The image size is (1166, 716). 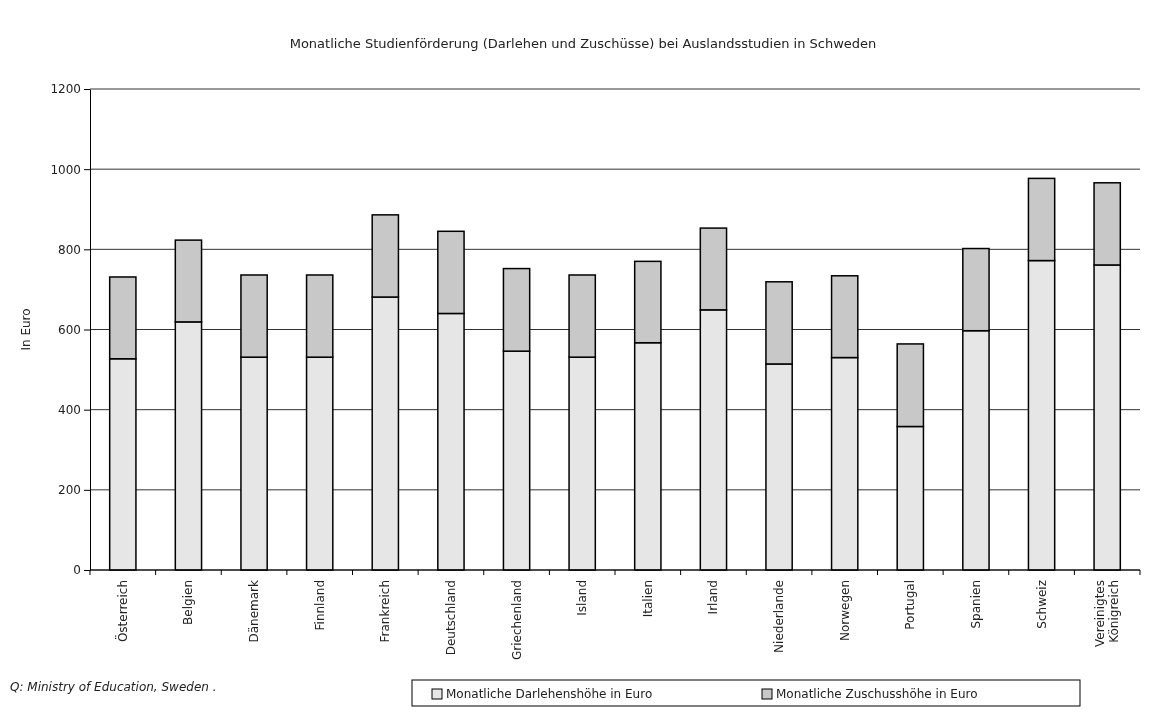 What do you see at coordinates (910, 605) in the screenshot?
I see `x-tick-label: Portugal` at bounding box center [910, 605].